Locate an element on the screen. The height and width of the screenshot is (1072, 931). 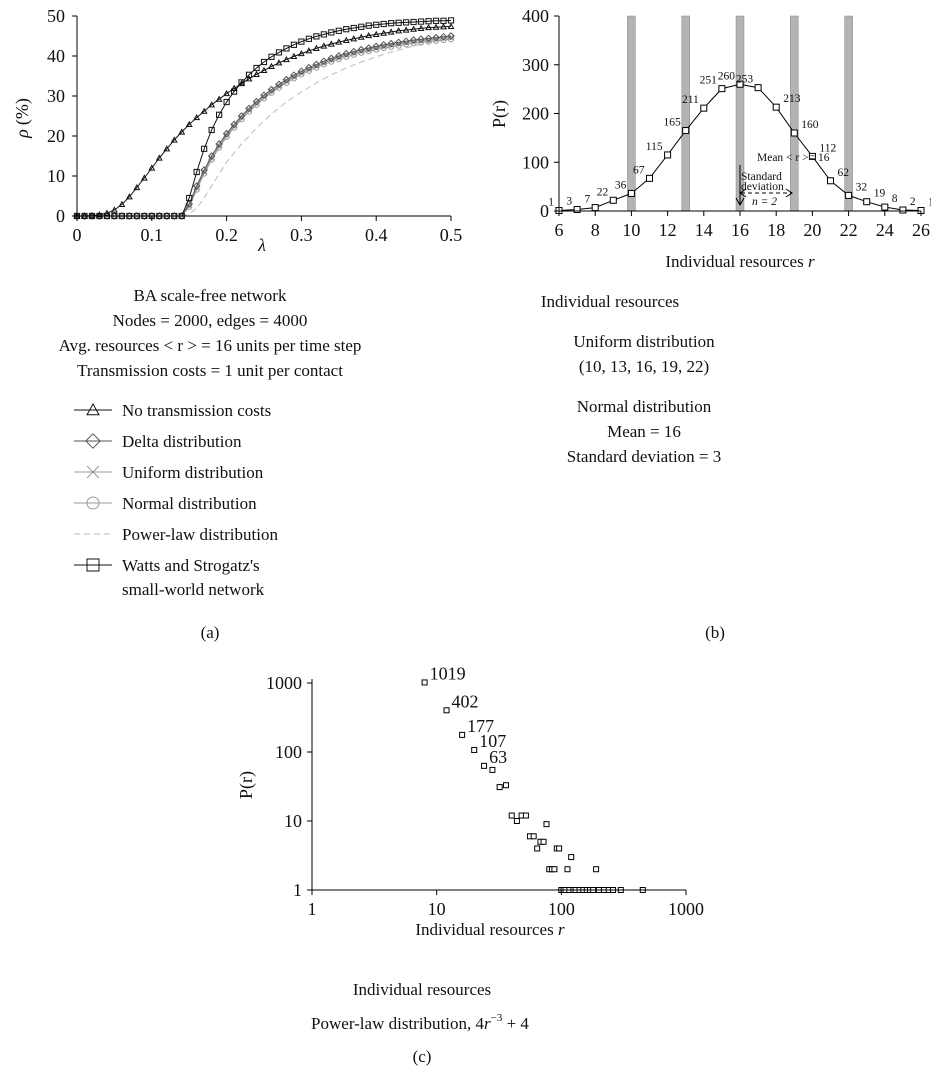
panel-a-plot-area is located at coordinates (264, 118).